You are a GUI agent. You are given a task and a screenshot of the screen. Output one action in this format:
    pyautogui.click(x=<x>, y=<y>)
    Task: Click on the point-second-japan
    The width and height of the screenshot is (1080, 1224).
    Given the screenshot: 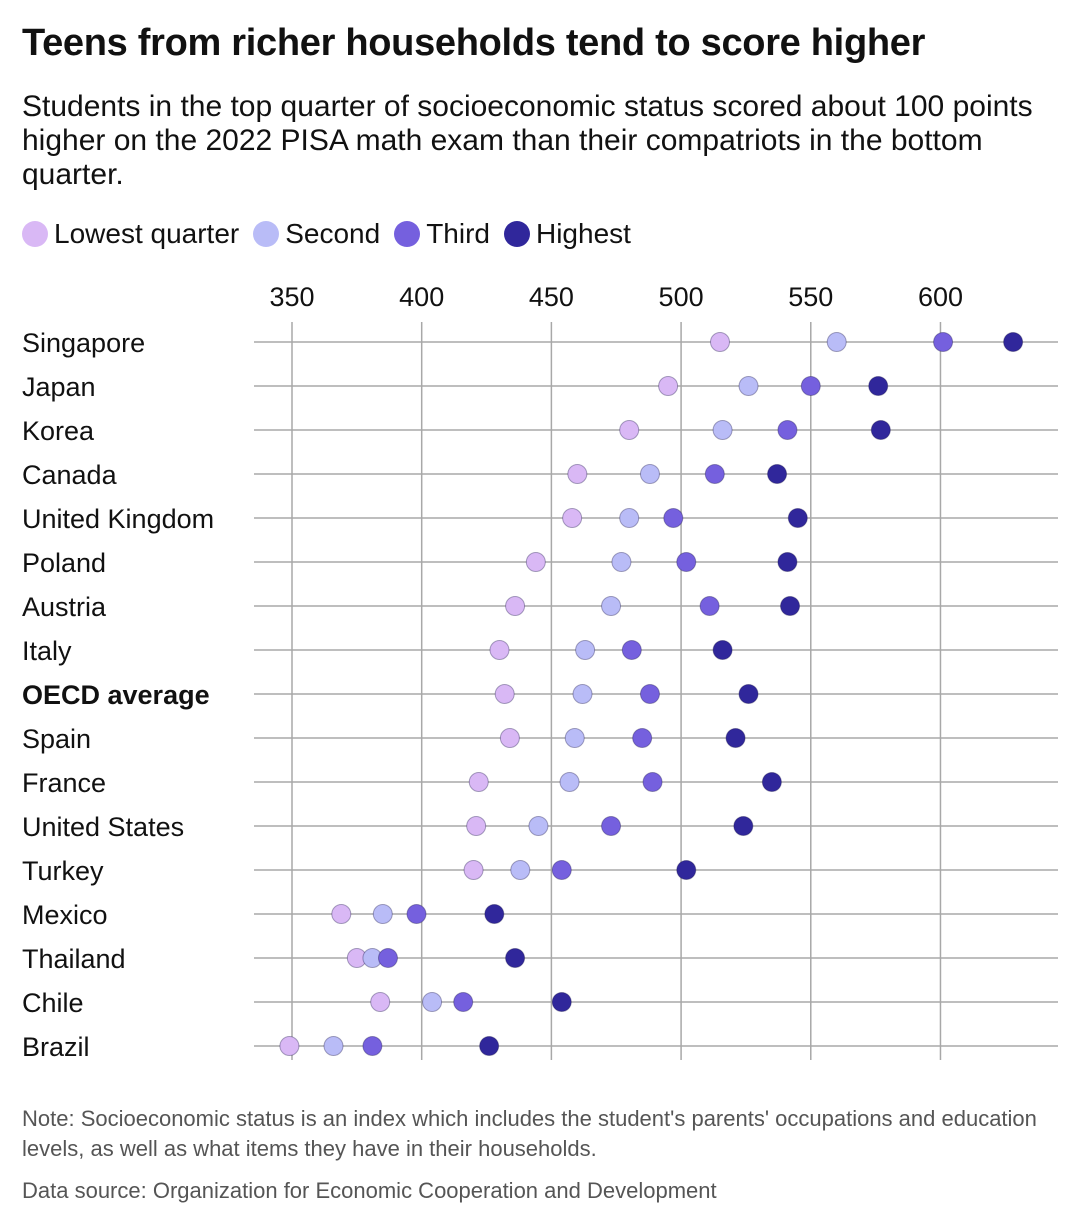 What is the action you would take?
    pyautogui.click(x=748, y=386)
    